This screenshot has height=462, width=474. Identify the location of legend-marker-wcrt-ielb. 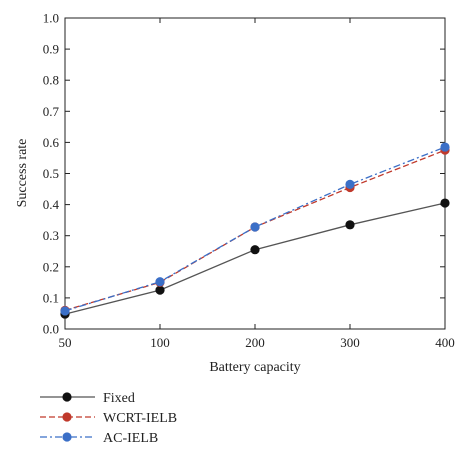
(67, 417).